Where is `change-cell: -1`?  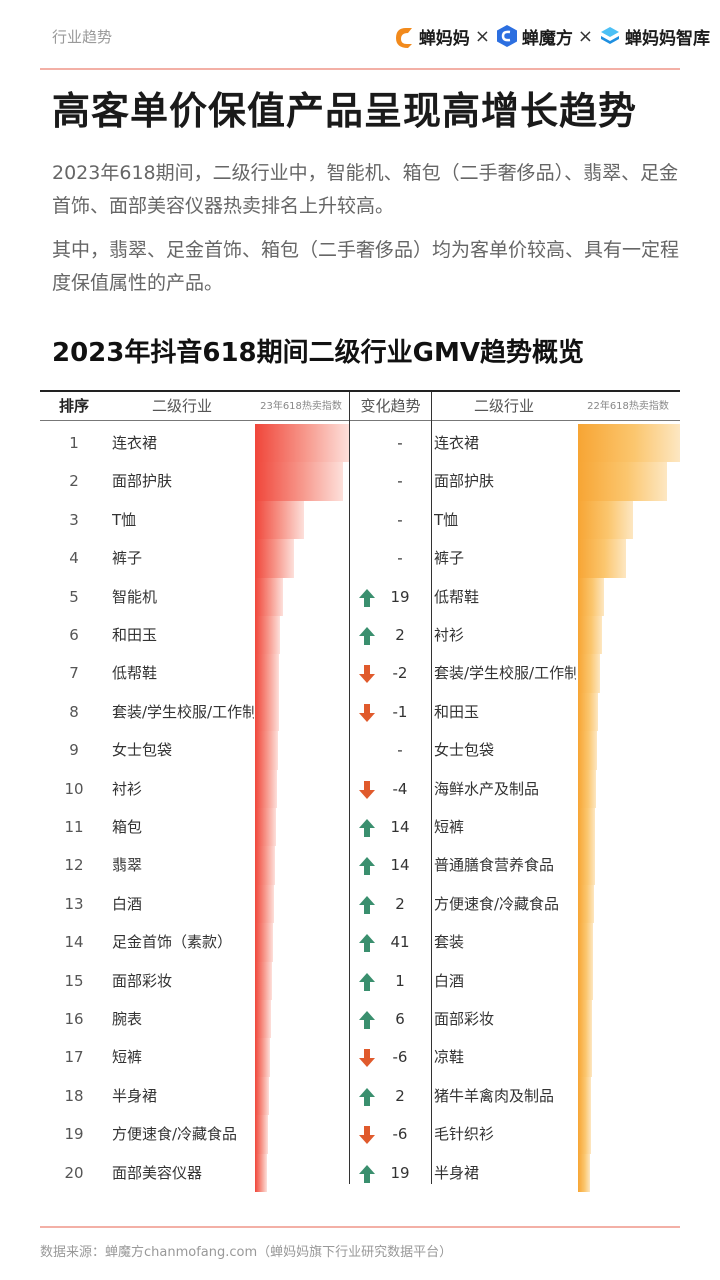 change-cell: -1 is located at coordinates (390, 712).